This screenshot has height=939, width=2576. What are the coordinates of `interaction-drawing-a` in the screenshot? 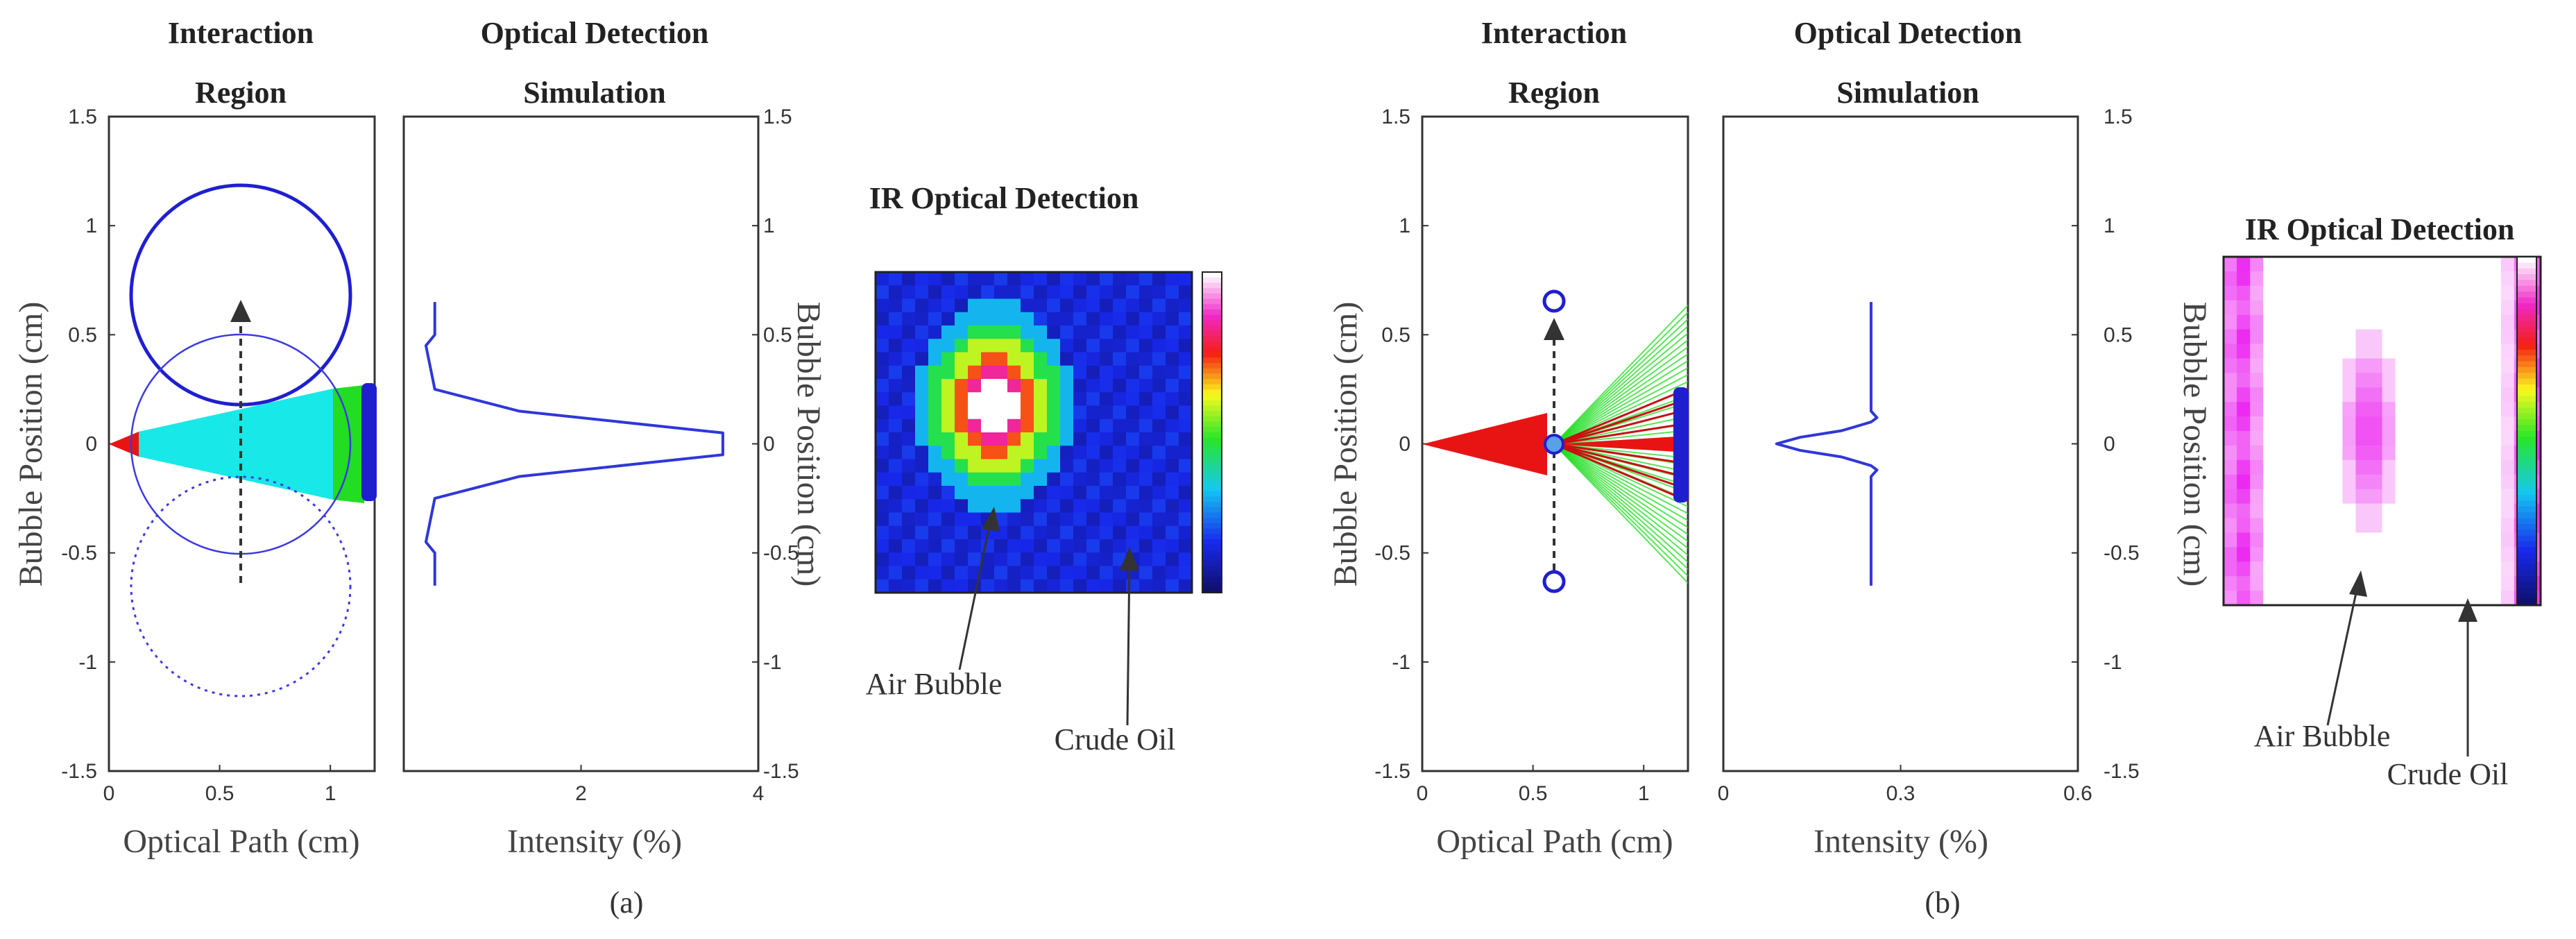 It's located at (243, 440).